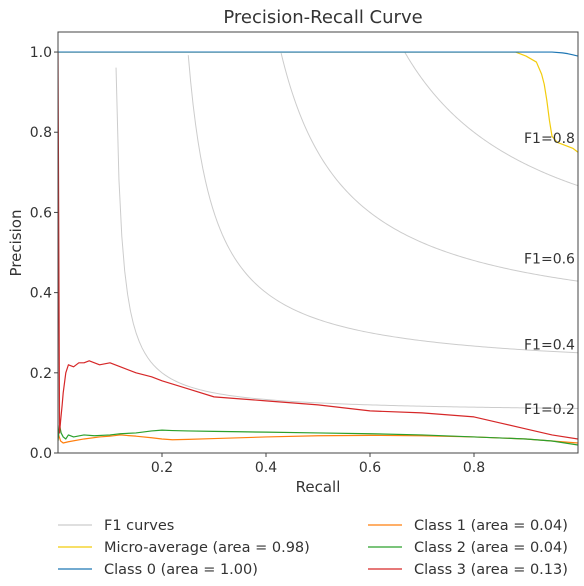 The image size is (584, 586). I want to click on f1-label-0-4: F1=0.4, so click(549, 345).